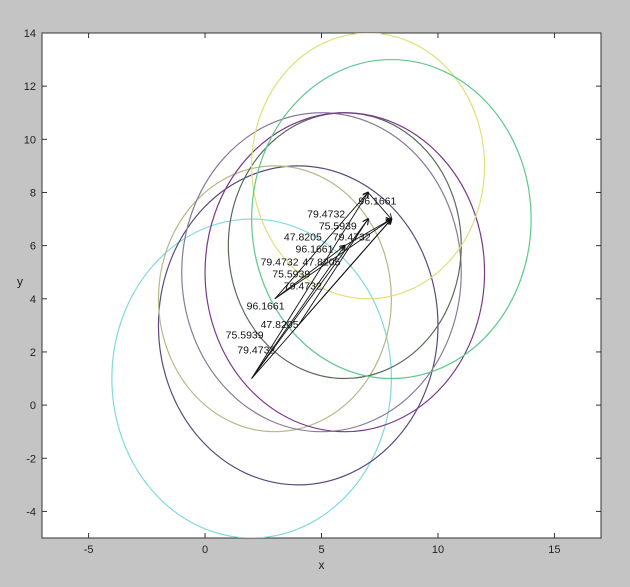 This screenshot has height=587, width=630. I want to click on data-label-12: 47.8205, so click(280, 325).